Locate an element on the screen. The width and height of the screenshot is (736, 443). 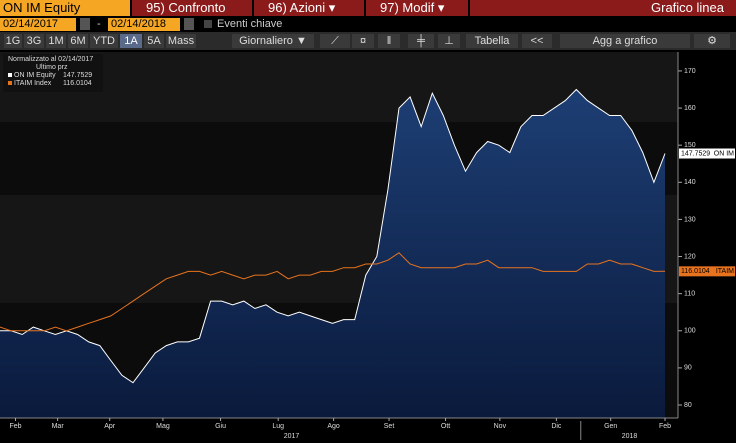
table-button: Tabella is located at coordinates (492, 41).